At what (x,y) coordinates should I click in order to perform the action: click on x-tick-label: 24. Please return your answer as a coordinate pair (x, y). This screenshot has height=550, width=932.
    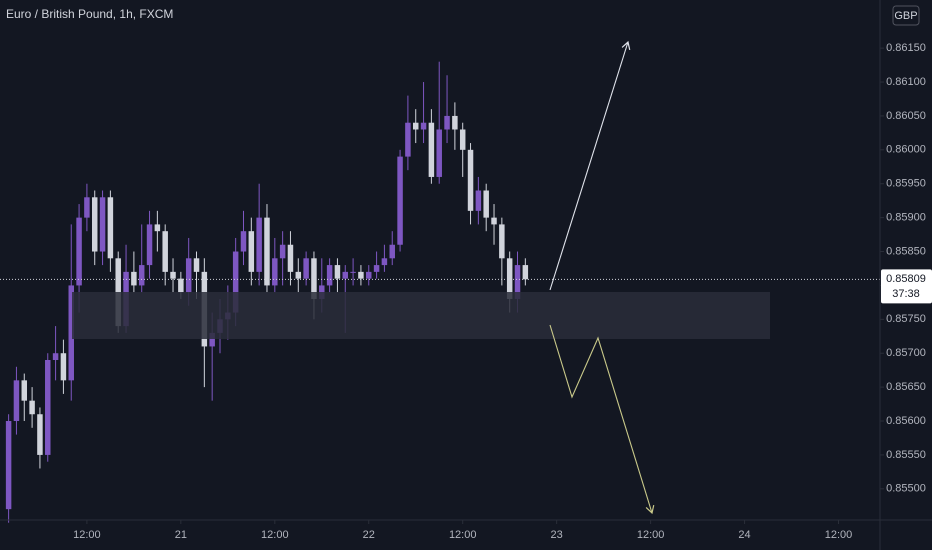
    Looking at the image, I should click on (744, 535).